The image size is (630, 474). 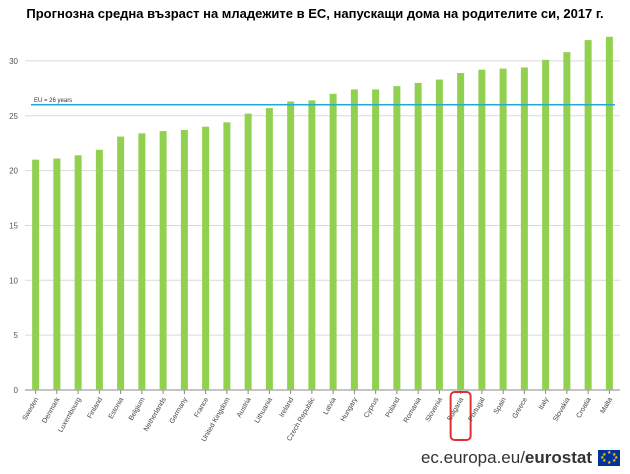 I want to click on x-tick-label: Germany, so click(x=179, y=410).